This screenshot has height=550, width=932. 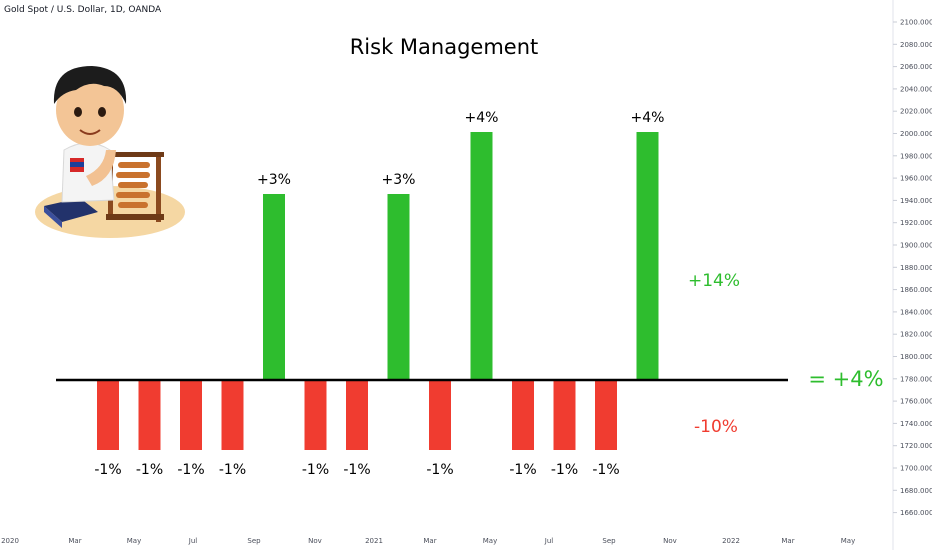 What do you see at coordinates (845, 379) in the screenshot?
I see `net-result-label: = +4%` at bounding box center [845, 379].